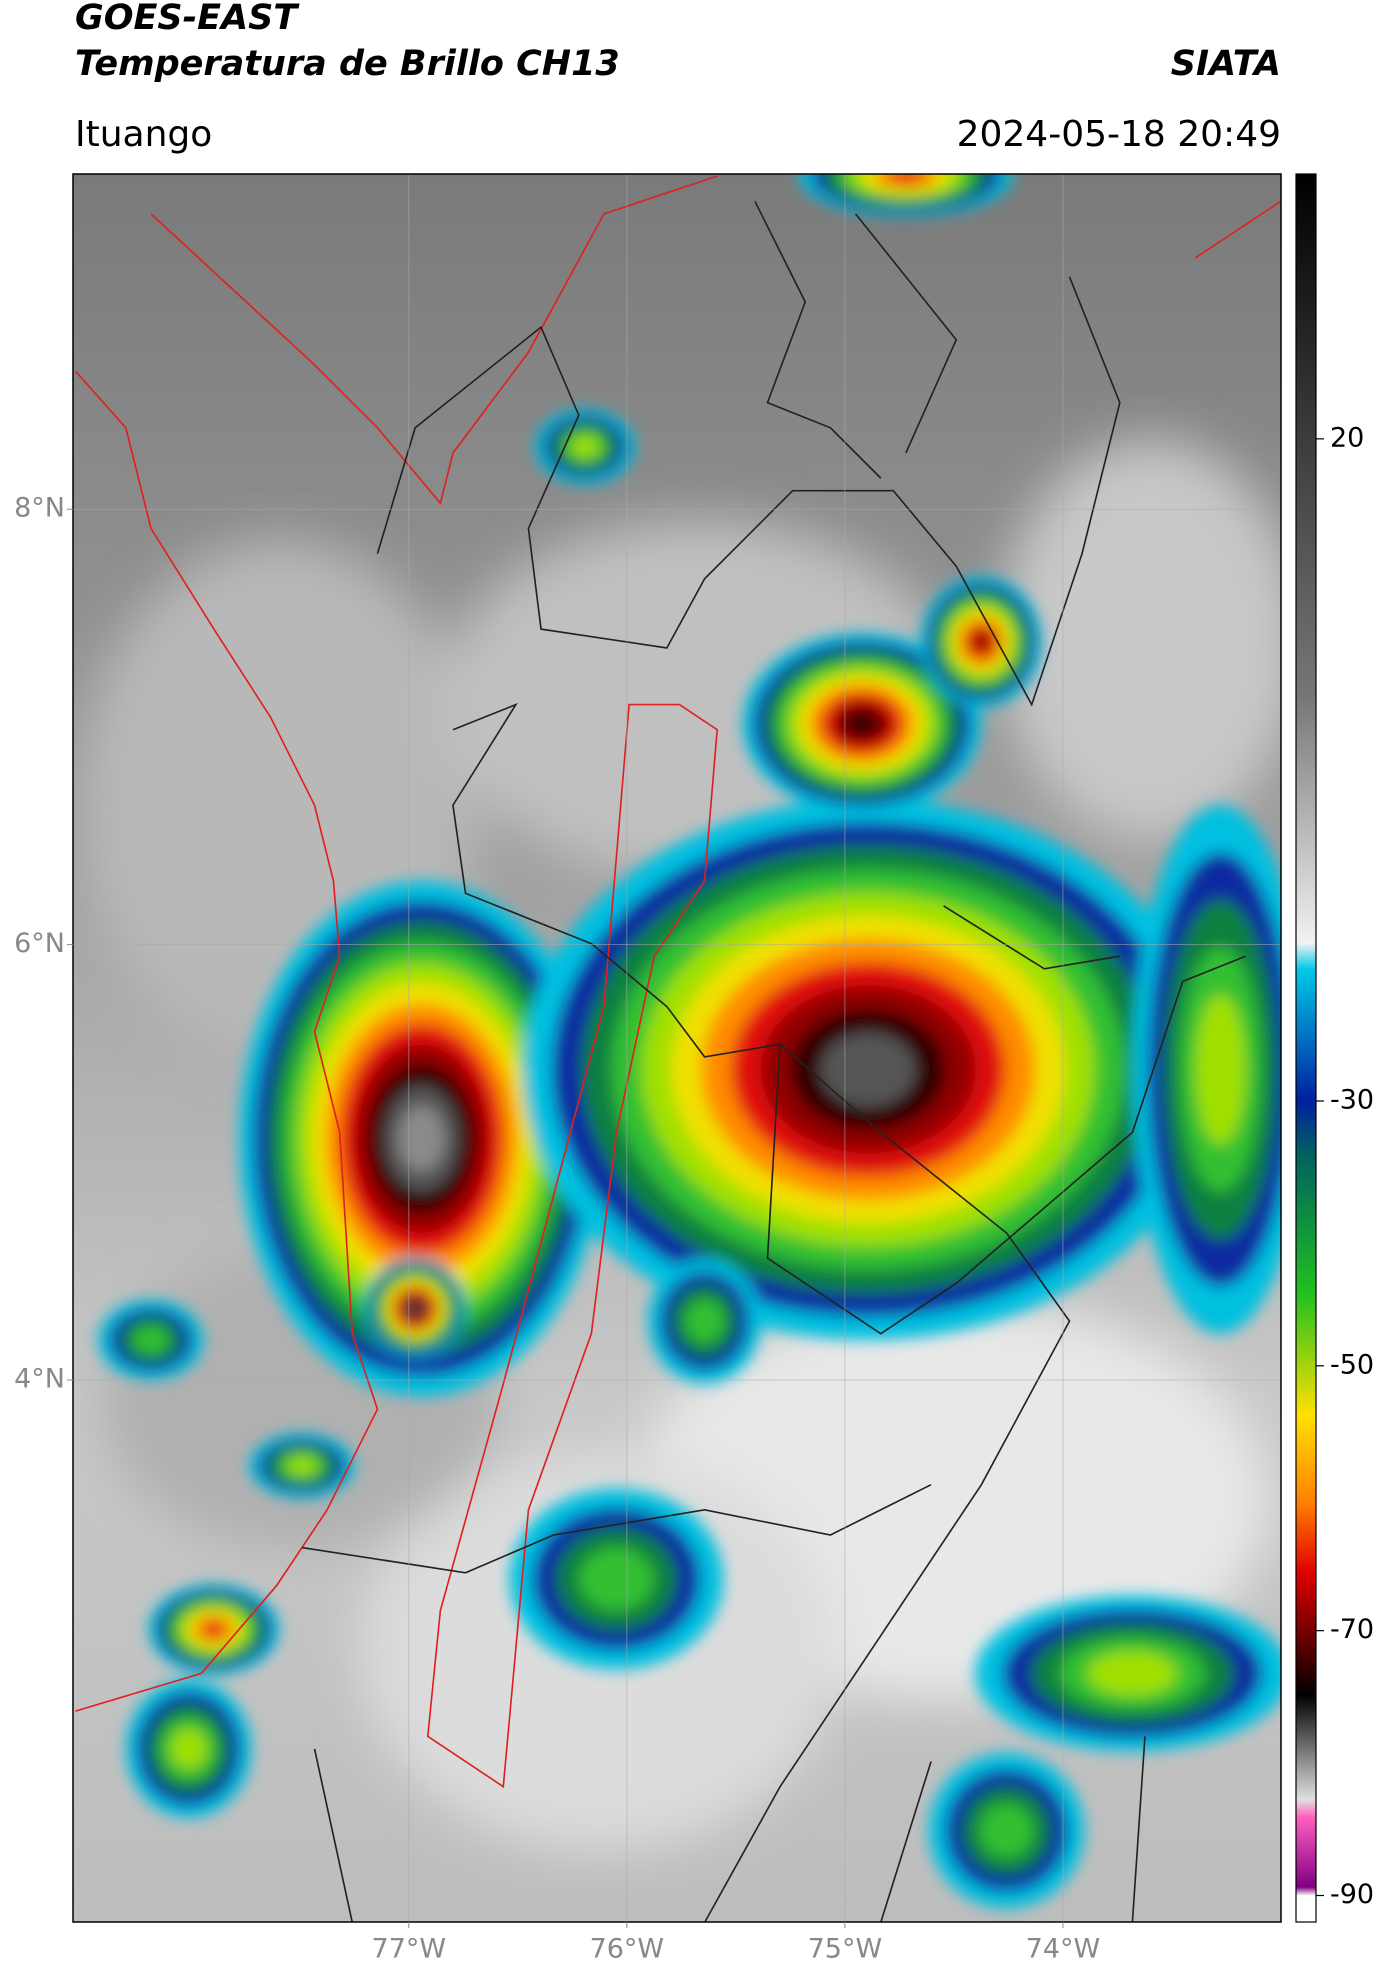  I want to click on colorbar-label: -70, so click(1352, 1629).